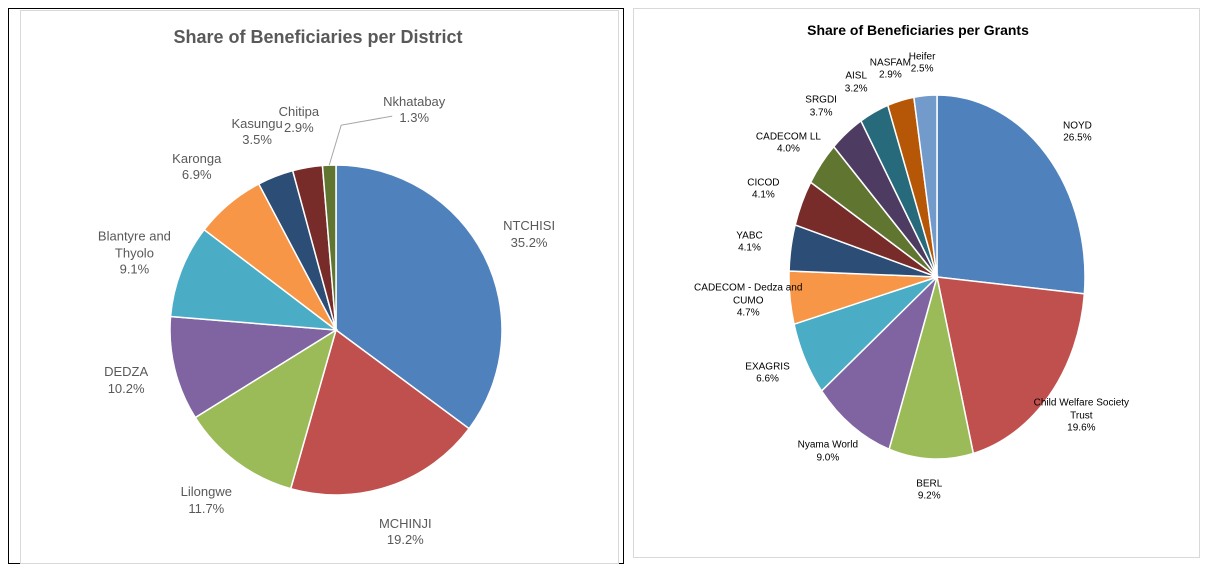  I want to click on category-label: Chitipa, so click(299, 111).